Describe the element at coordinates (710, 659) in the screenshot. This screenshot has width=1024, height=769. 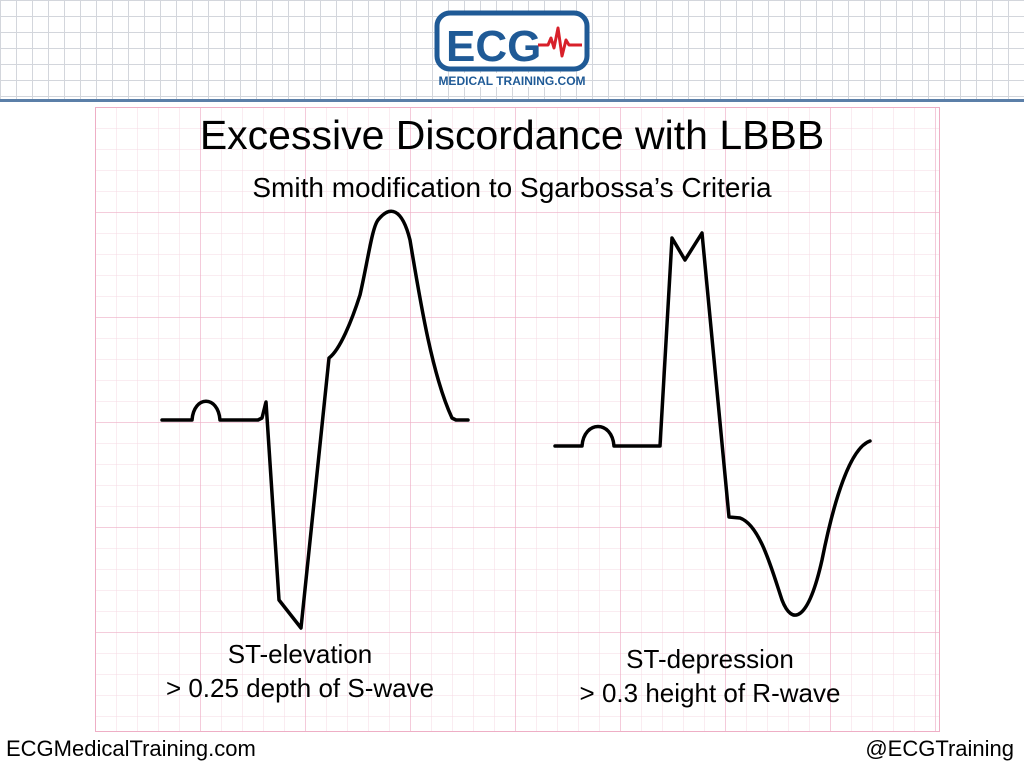
I see `st-depression-label-line1: ST-depression` at that location.